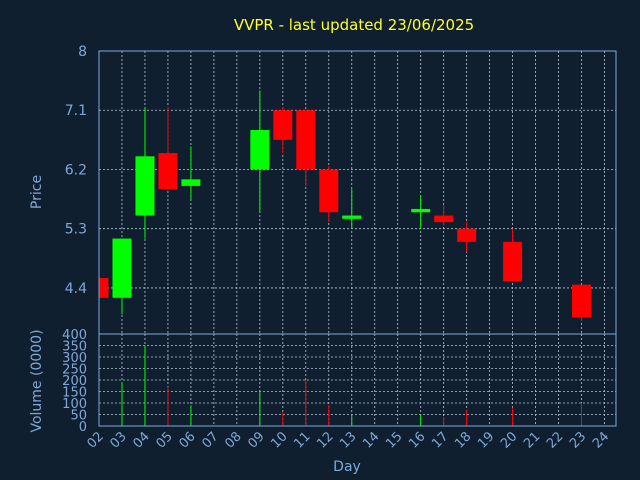 This screenshot has height=480, width=640. Describe the element at coordinates (509, 440) in the screenshot. I see `x-tick-label: 20` at that location.